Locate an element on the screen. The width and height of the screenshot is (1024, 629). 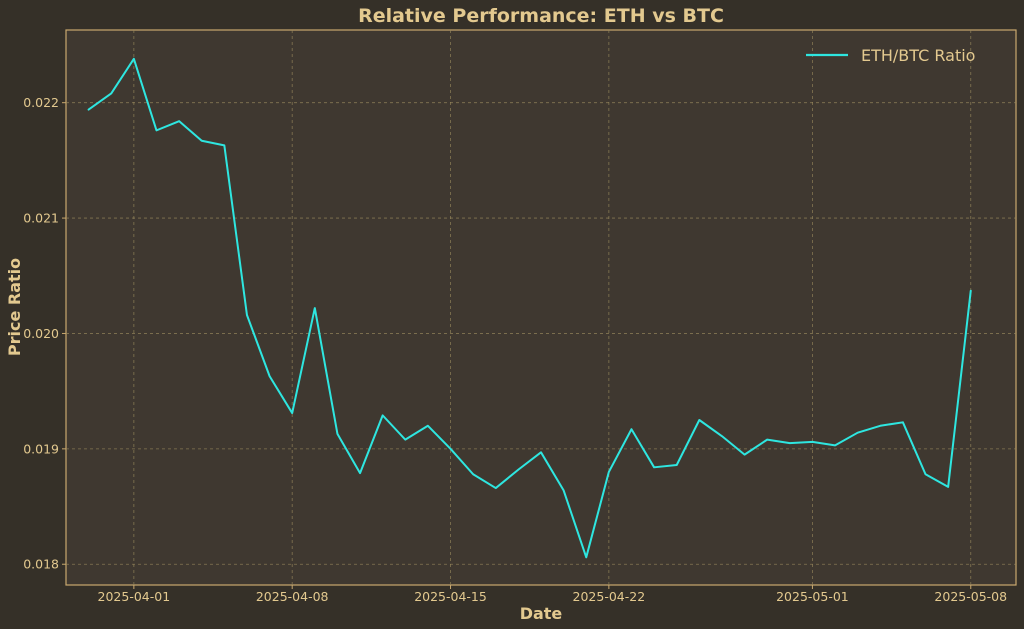
legend-label-eth-btc-ratio: ETH/BTC Ratio is located at coordinates (918, 55).